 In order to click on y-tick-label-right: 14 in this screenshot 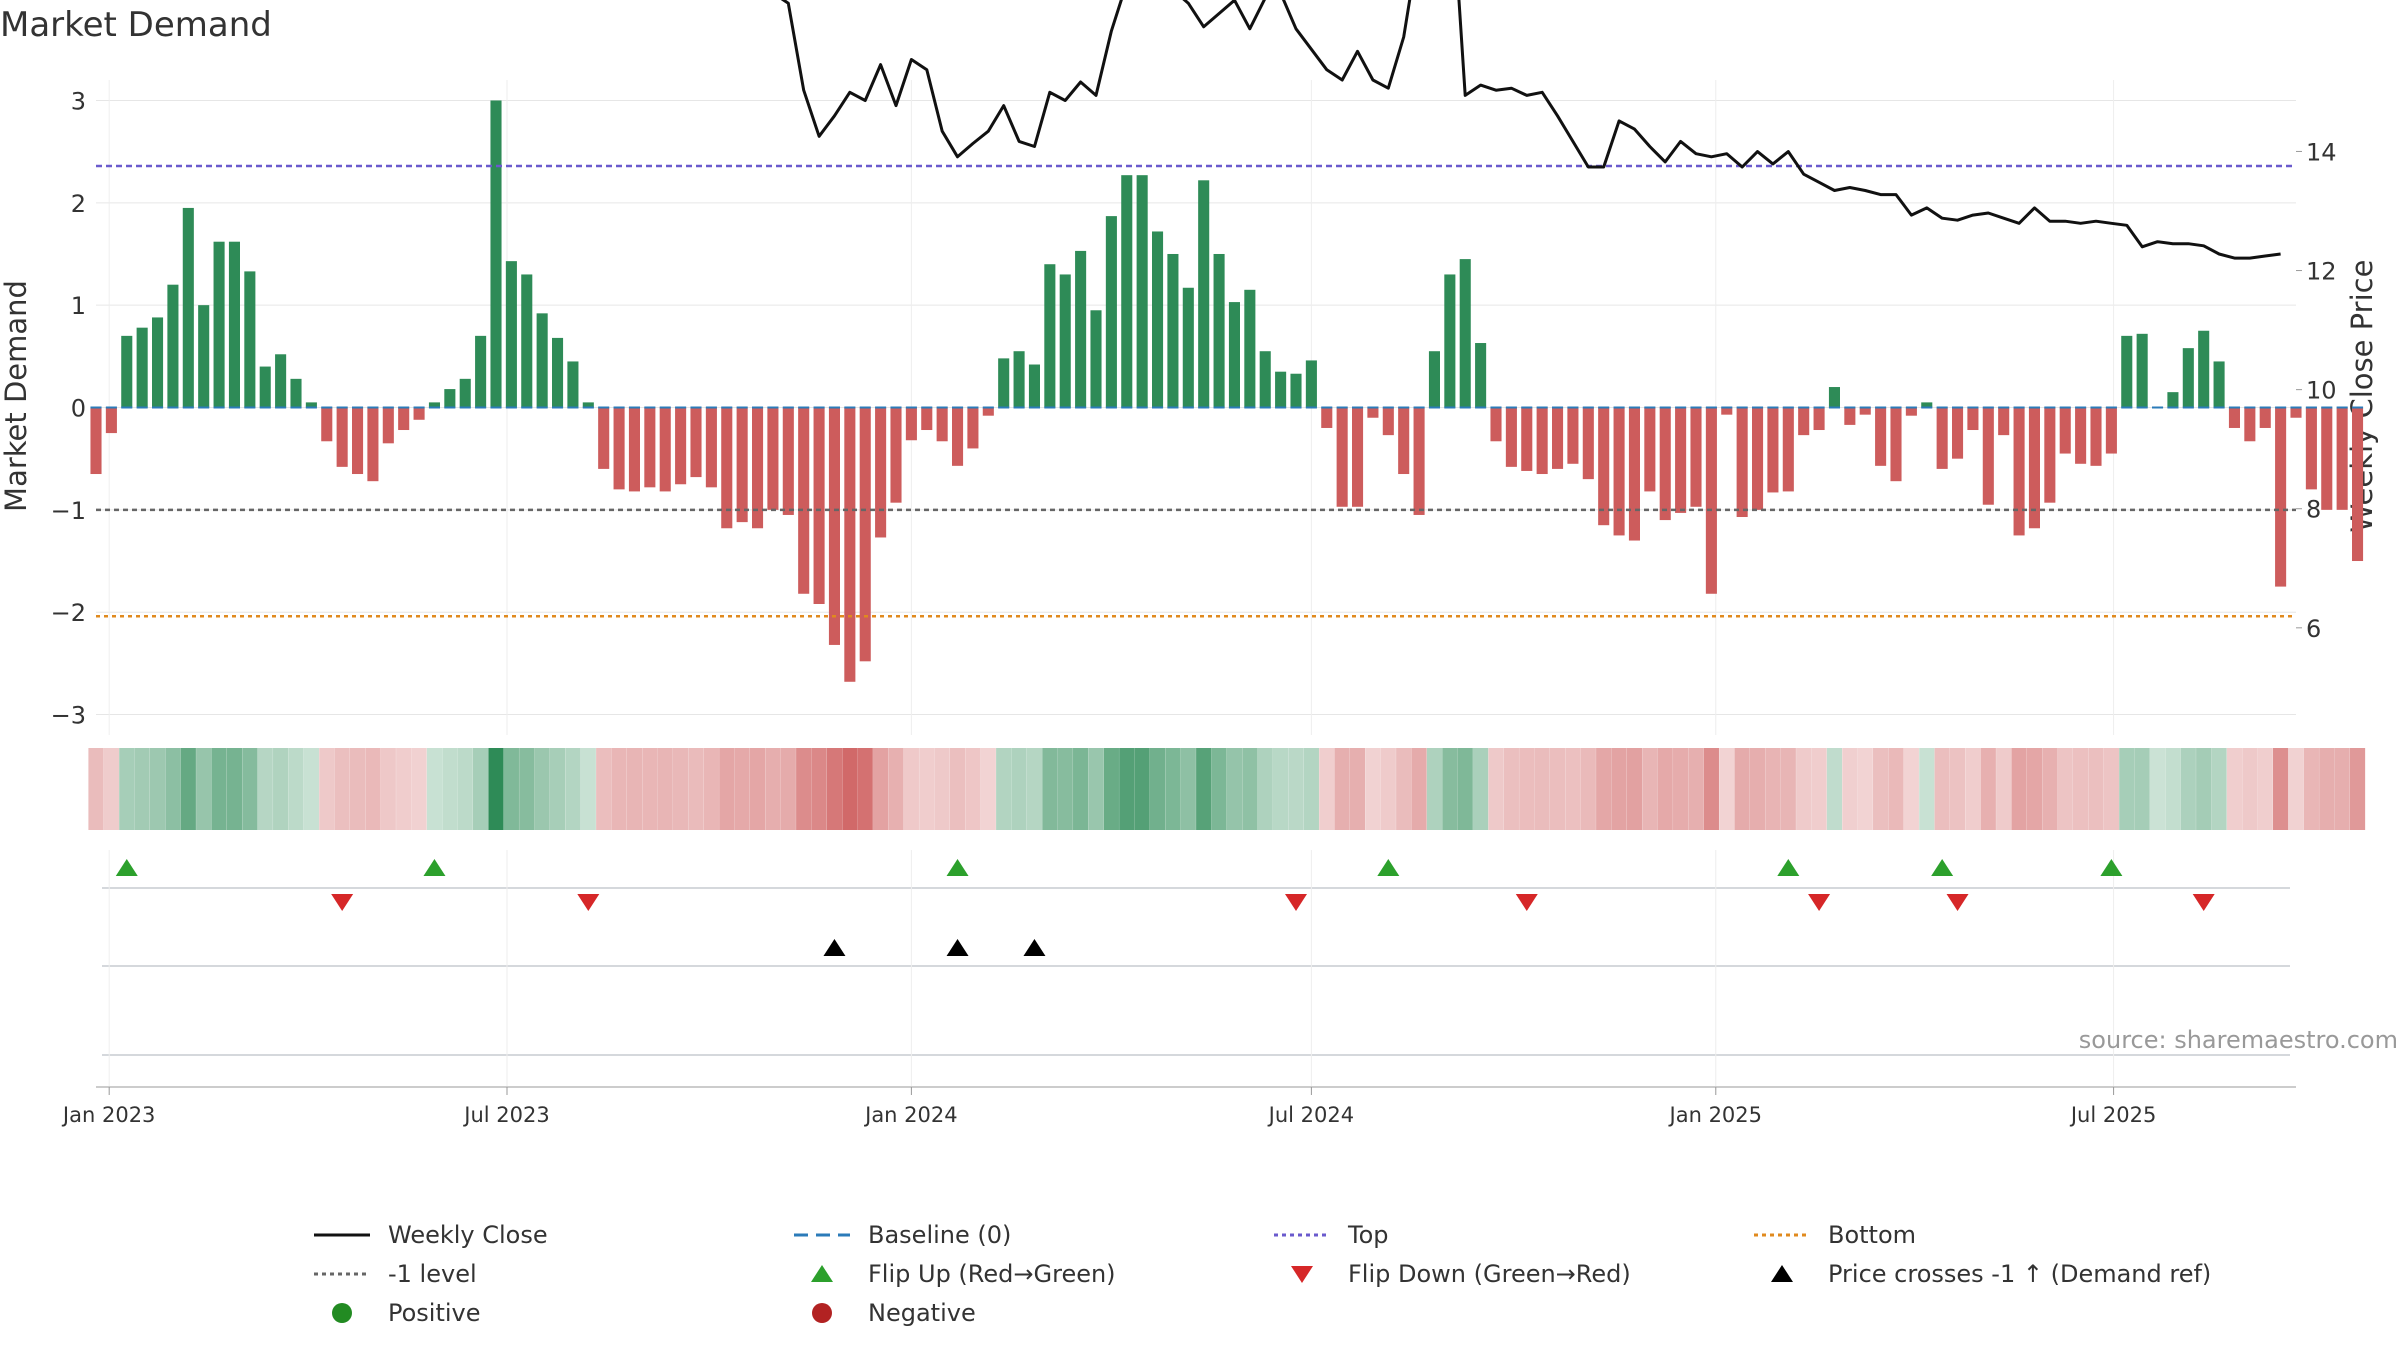, I will do `click(2321, 152)`.